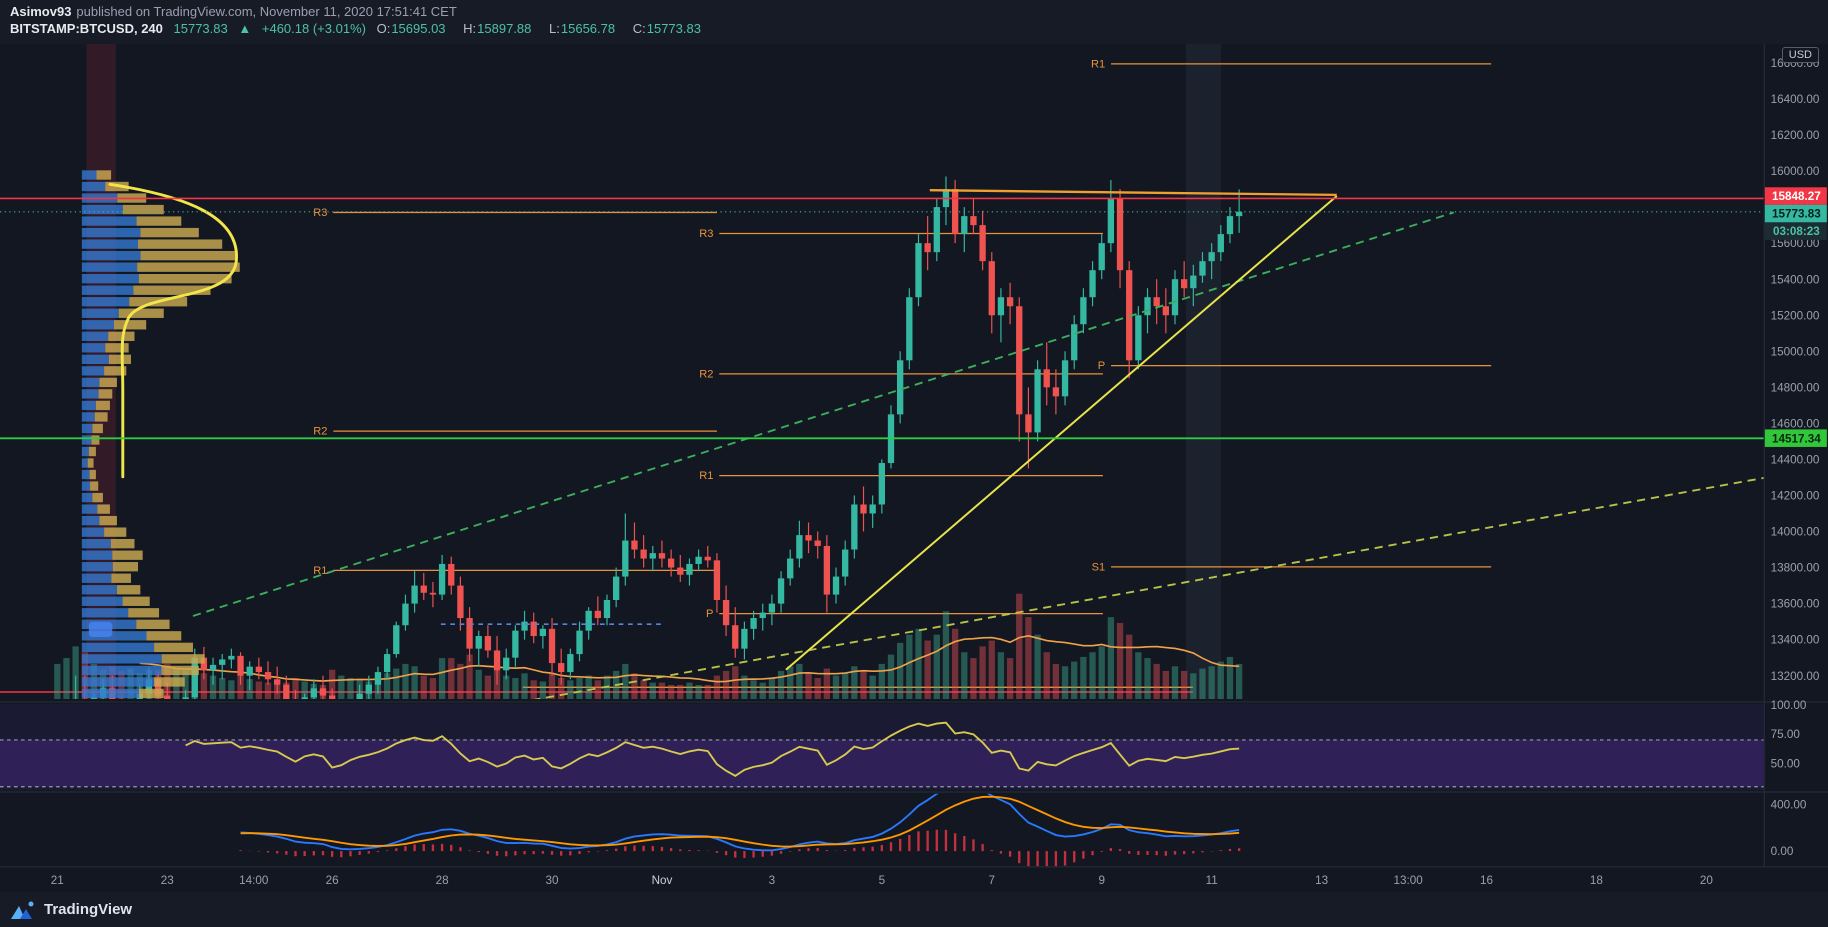 Image resolution: width=1828 pixels, height=927 pixels. I want to click on highlight-band, so click(1203, 372).